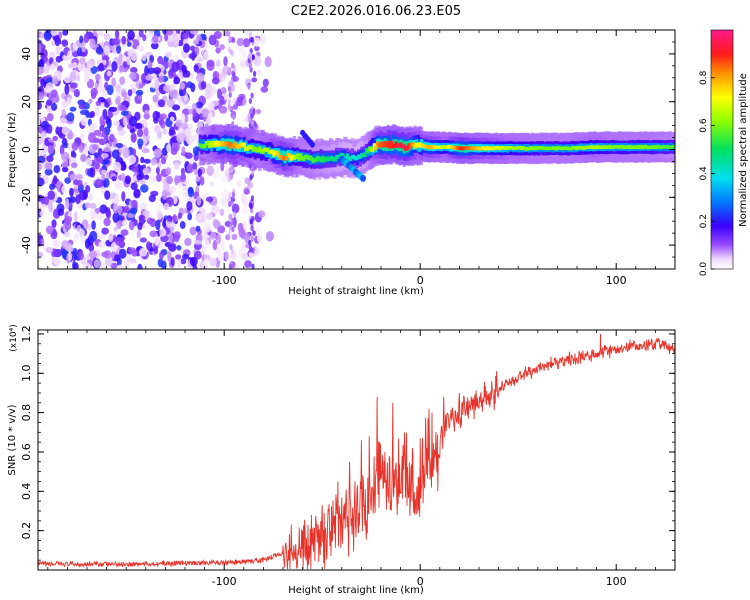 The height and width of the screenshot is (600, 750). What do you see at coordinates (26, 452) in the screenshot?
I see `snr-ytick-label: 0.6` at bounding box center [26, 452].